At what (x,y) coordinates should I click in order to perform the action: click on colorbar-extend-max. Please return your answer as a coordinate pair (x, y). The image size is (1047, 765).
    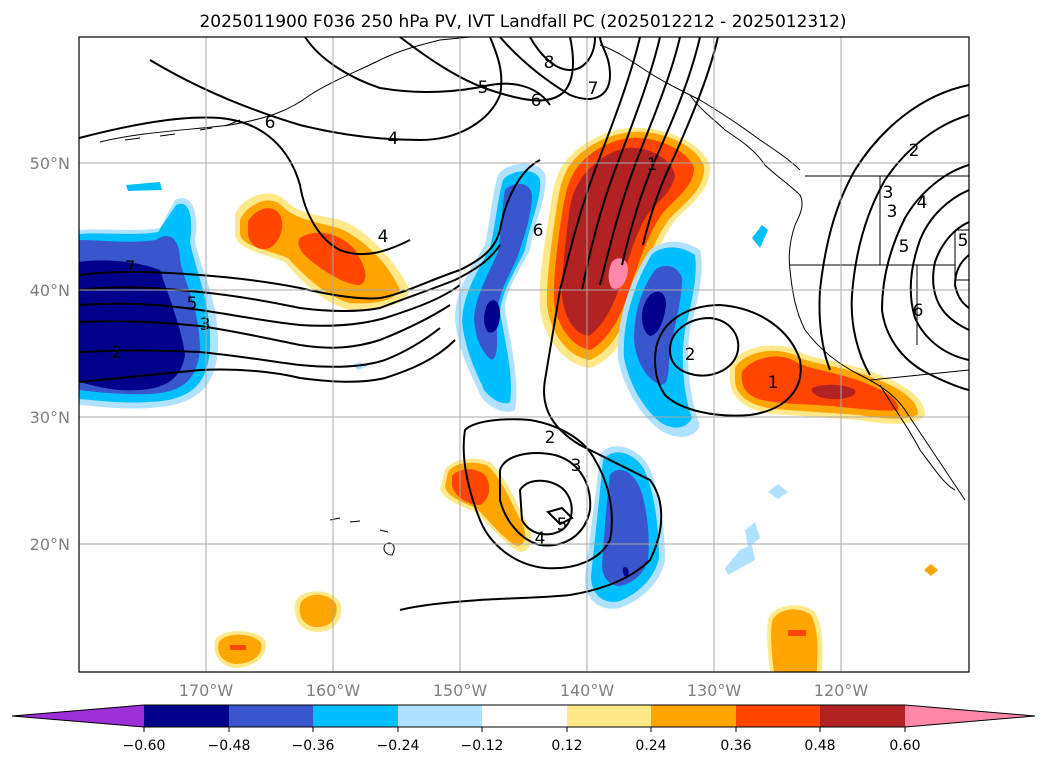
    Looking at the image, I should click on (970, 716).